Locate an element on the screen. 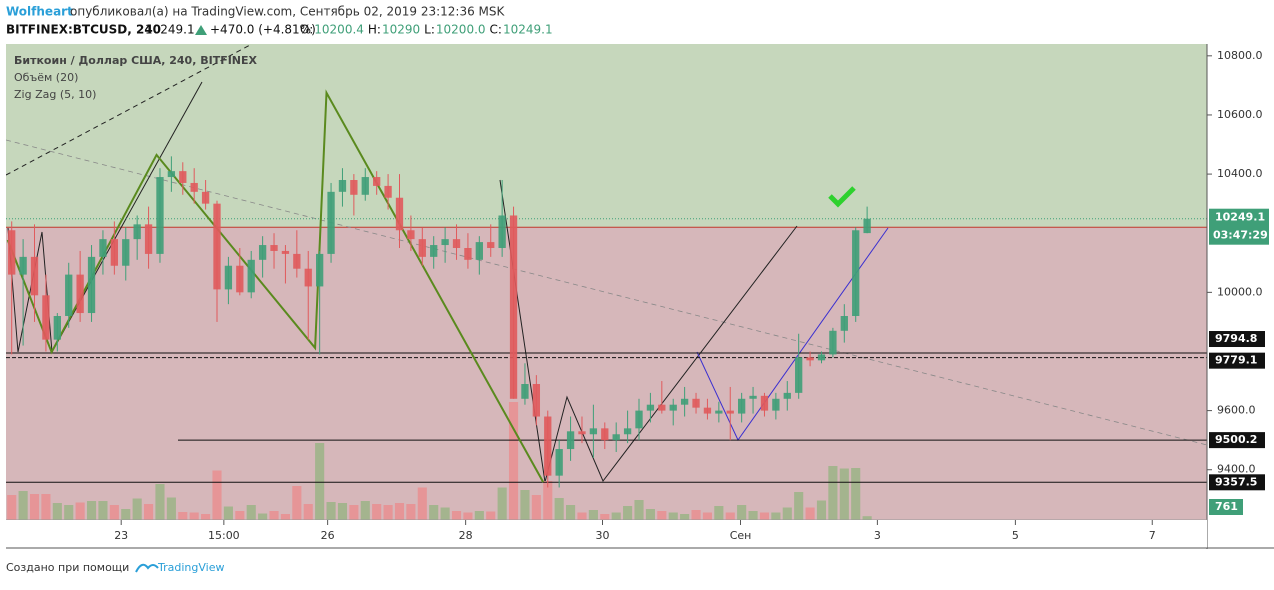 Image resolution: width=1274 pixels, height=590 pixels. countdown: 03:47:29 is located at coordinates (1240, 235).